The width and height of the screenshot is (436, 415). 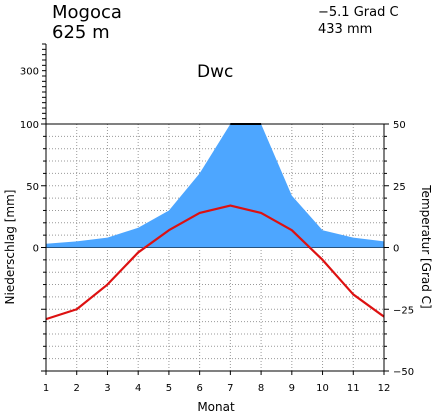 What do you see at coordinates (29, 72) in the screenshot?
I see `precip-tick-label: 300` at bounding box center [29, 72].